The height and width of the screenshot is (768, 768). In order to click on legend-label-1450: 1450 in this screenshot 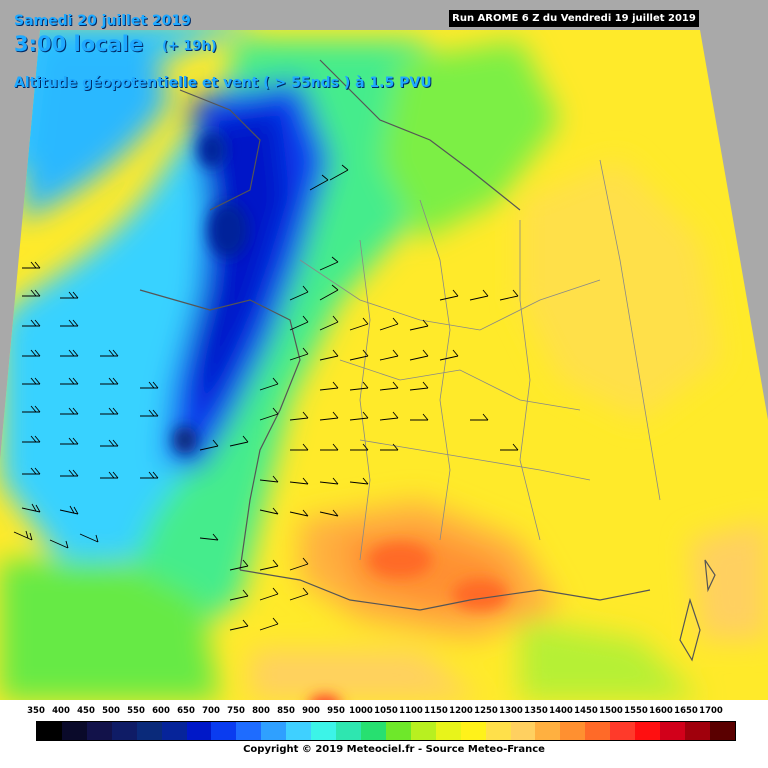, I will do `click(586, 711)`.